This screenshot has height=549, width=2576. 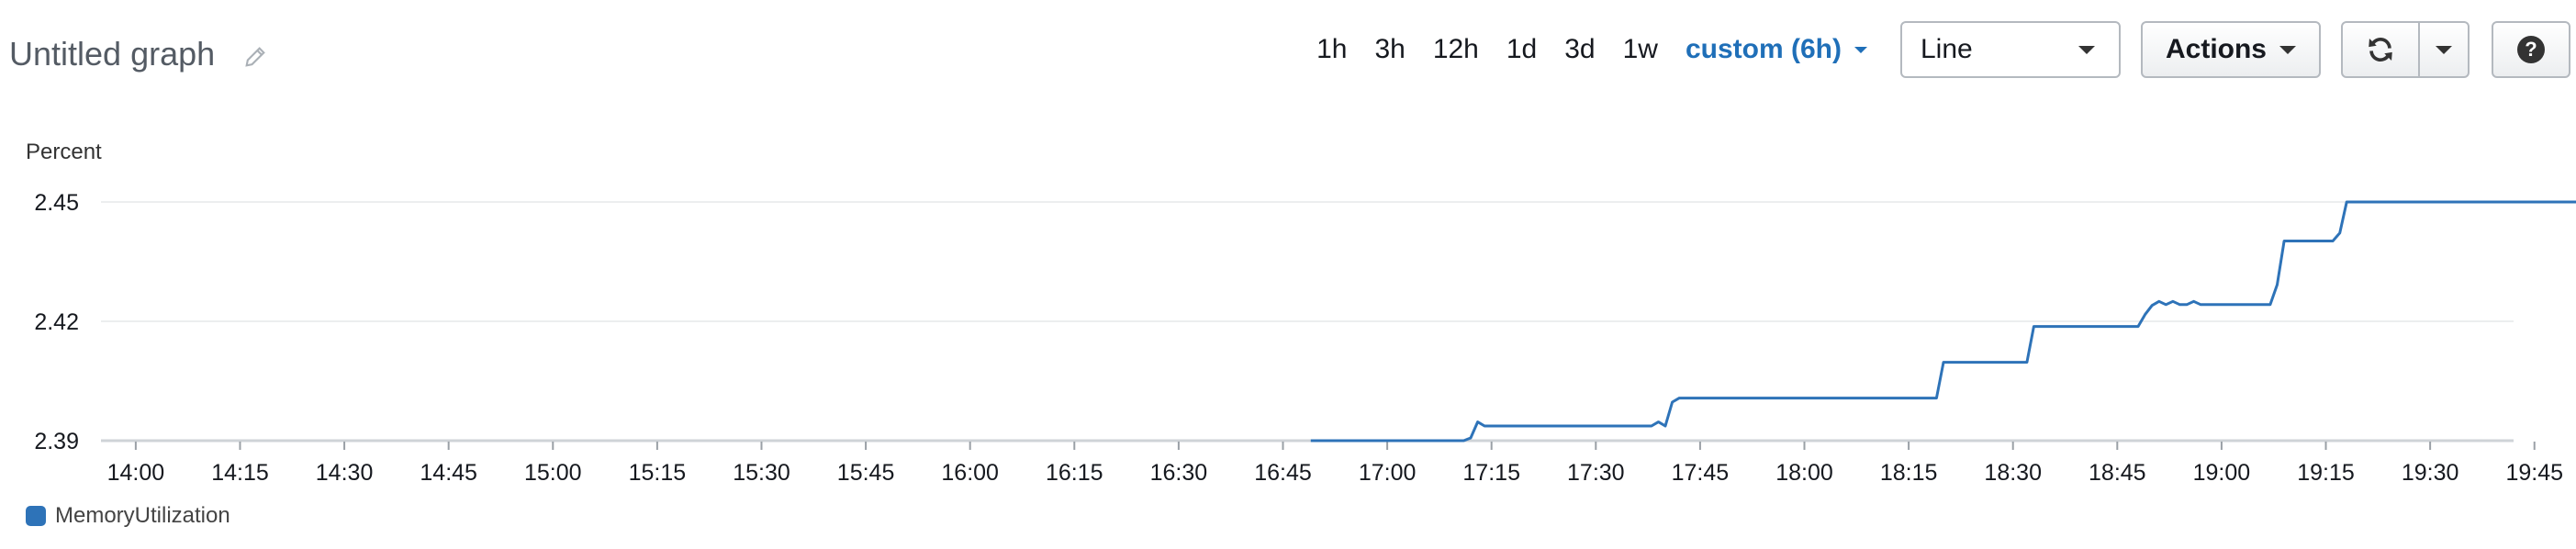 I want to click on help-icon: ?, so click(x=2531, y=50).